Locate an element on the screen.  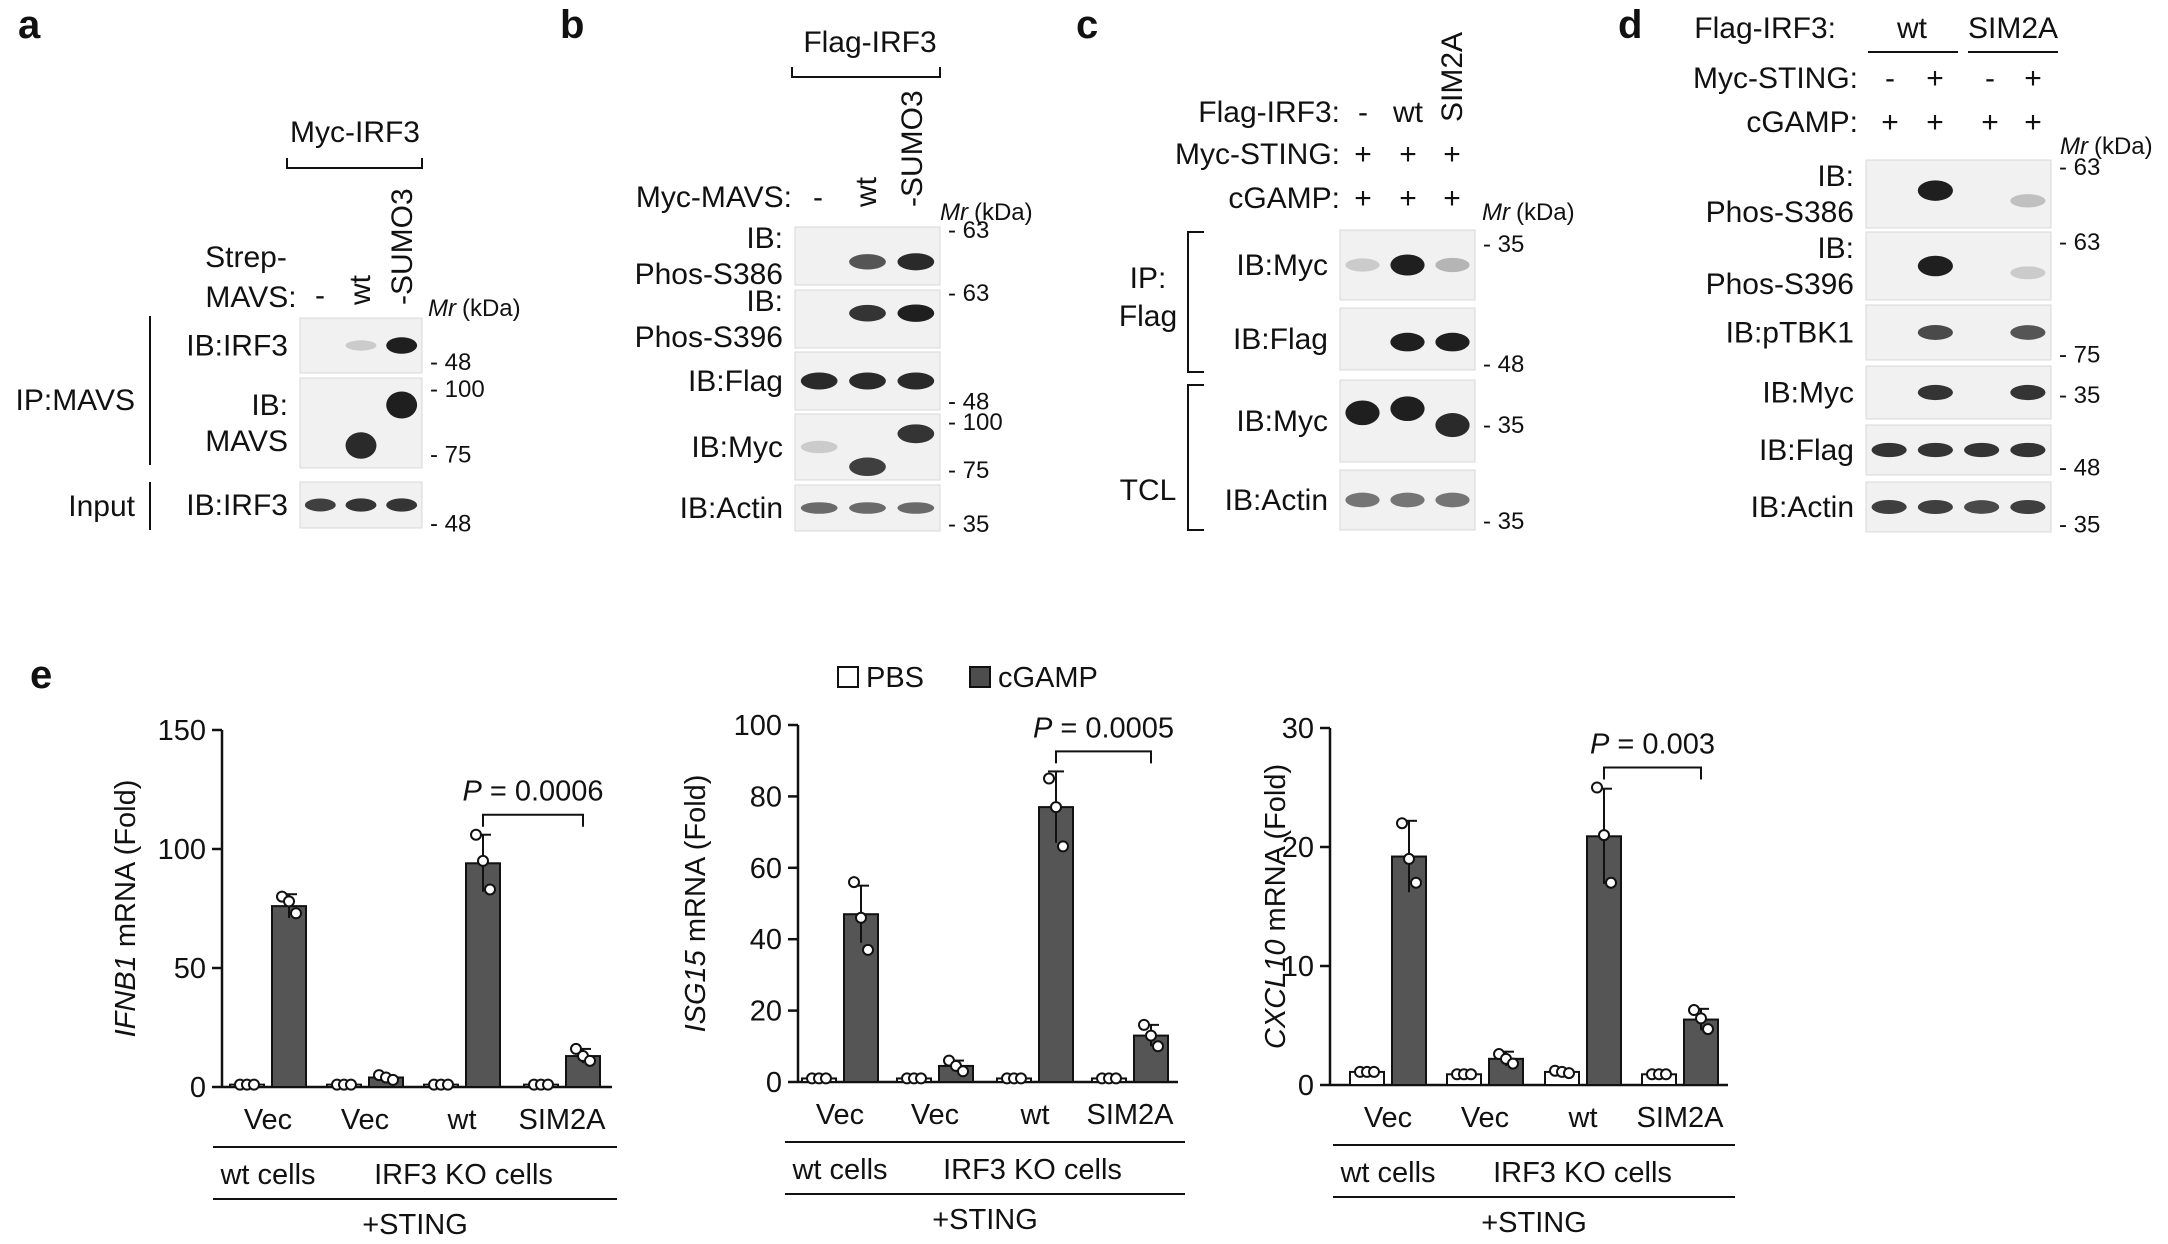
panel-c-tcl-bracket is located at coordinates (1195, 457).